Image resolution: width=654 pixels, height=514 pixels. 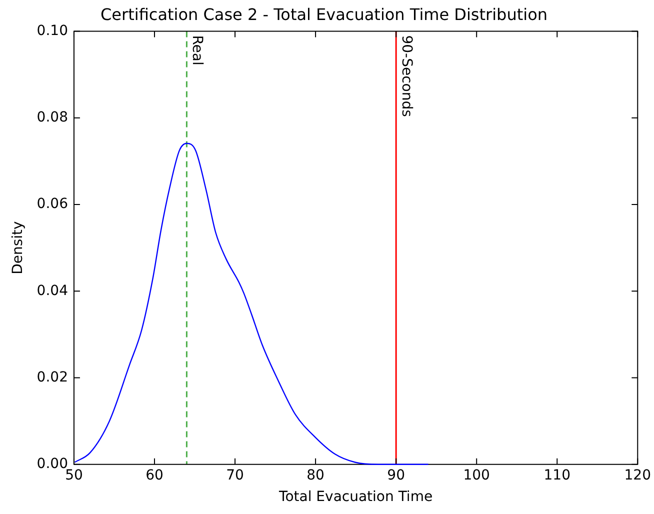 I want to click on x-tick-label: 120, so click(x=638, y=475).